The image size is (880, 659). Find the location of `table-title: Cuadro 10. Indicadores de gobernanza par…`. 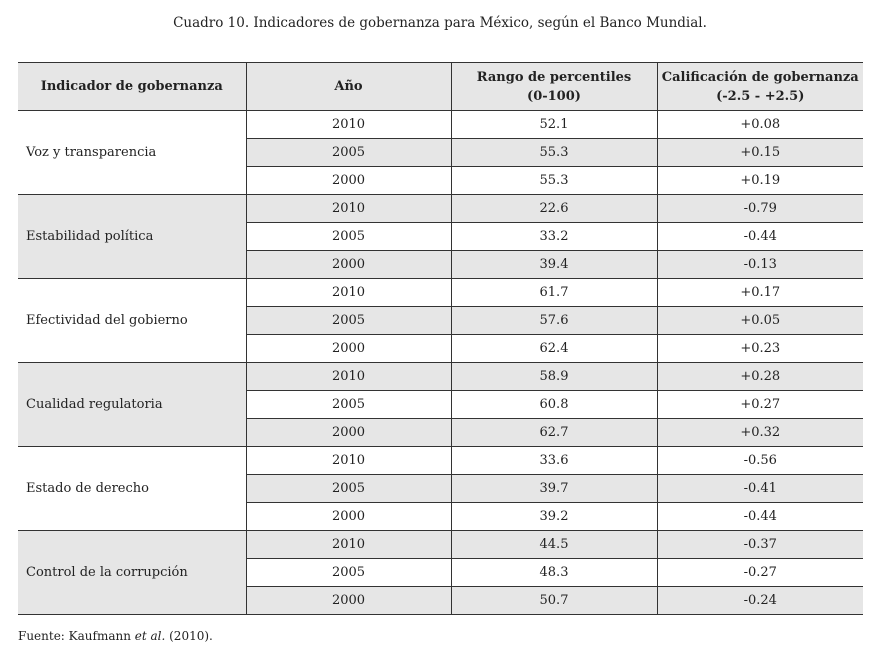

table-title: Cuadro 10. Indicadores de gobernanza par… is located at coordinates (440, 23).